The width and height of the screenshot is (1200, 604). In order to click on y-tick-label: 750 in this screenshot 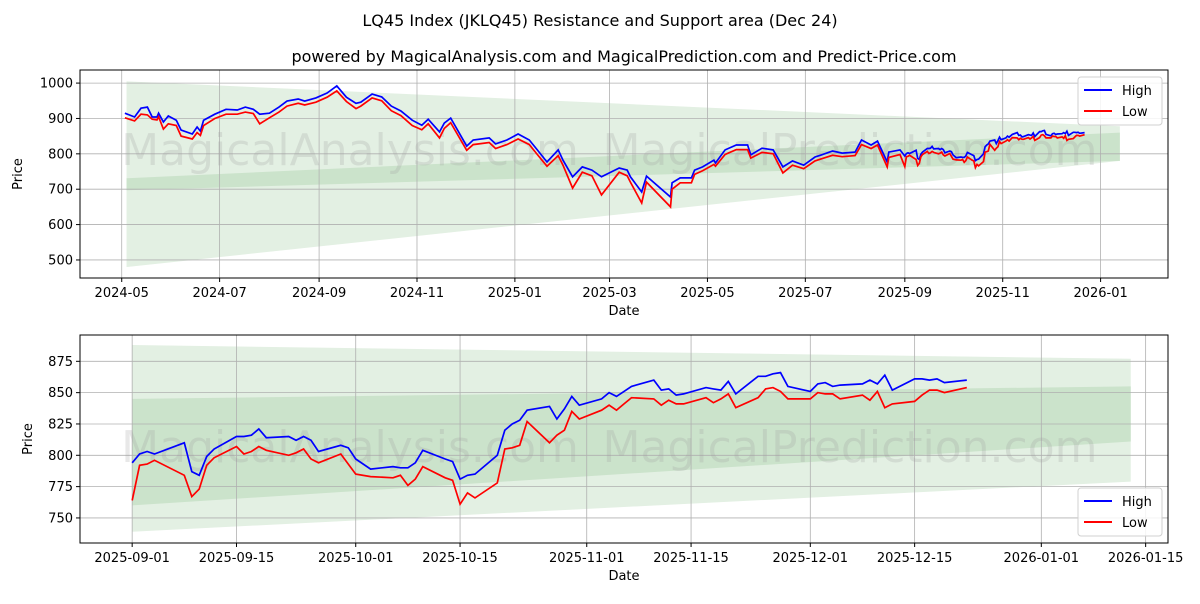, I will do `click(60, 518)`.